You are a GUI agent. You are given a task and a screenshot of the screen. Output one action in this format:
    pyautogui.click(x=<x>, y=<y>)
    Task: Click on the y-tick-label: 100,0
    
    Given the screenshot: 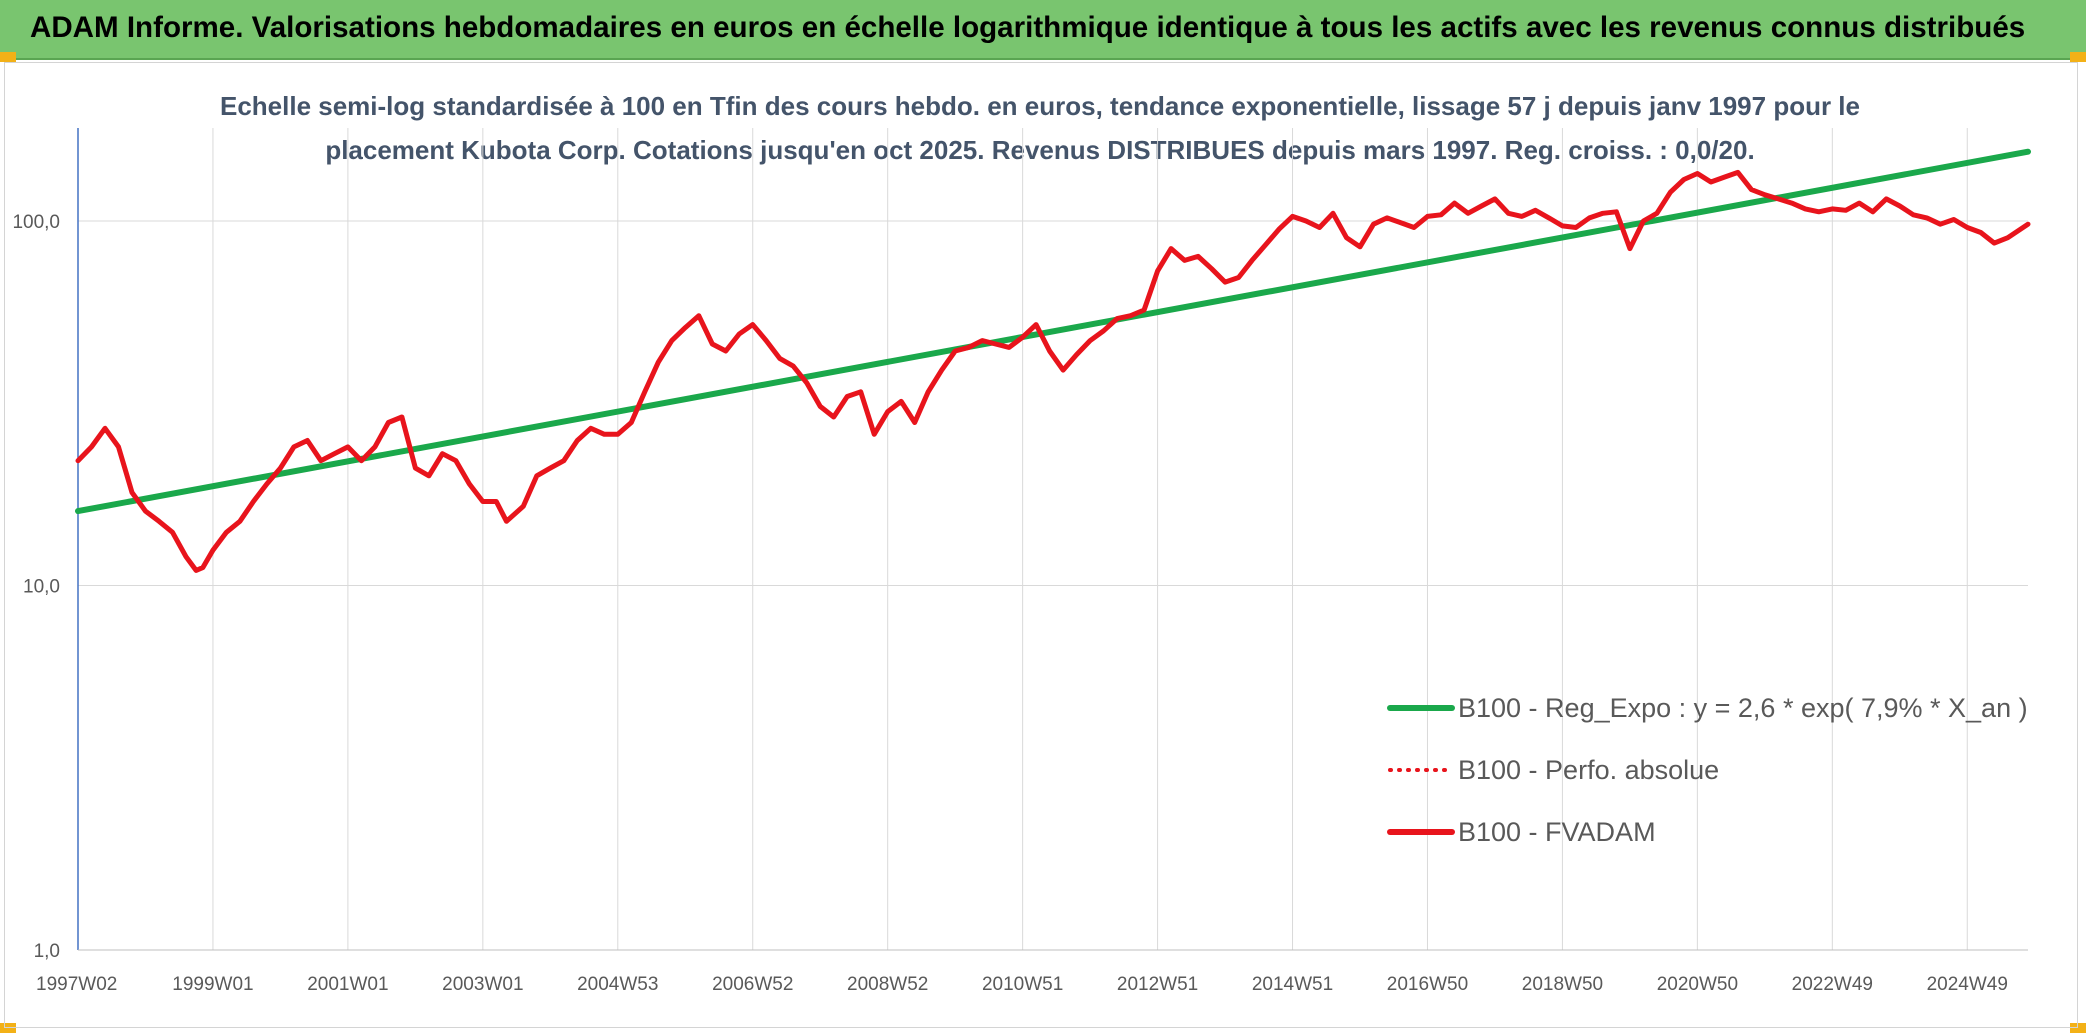 What is the action you would take?
    pyautogui.click(x=36, y=222)
    